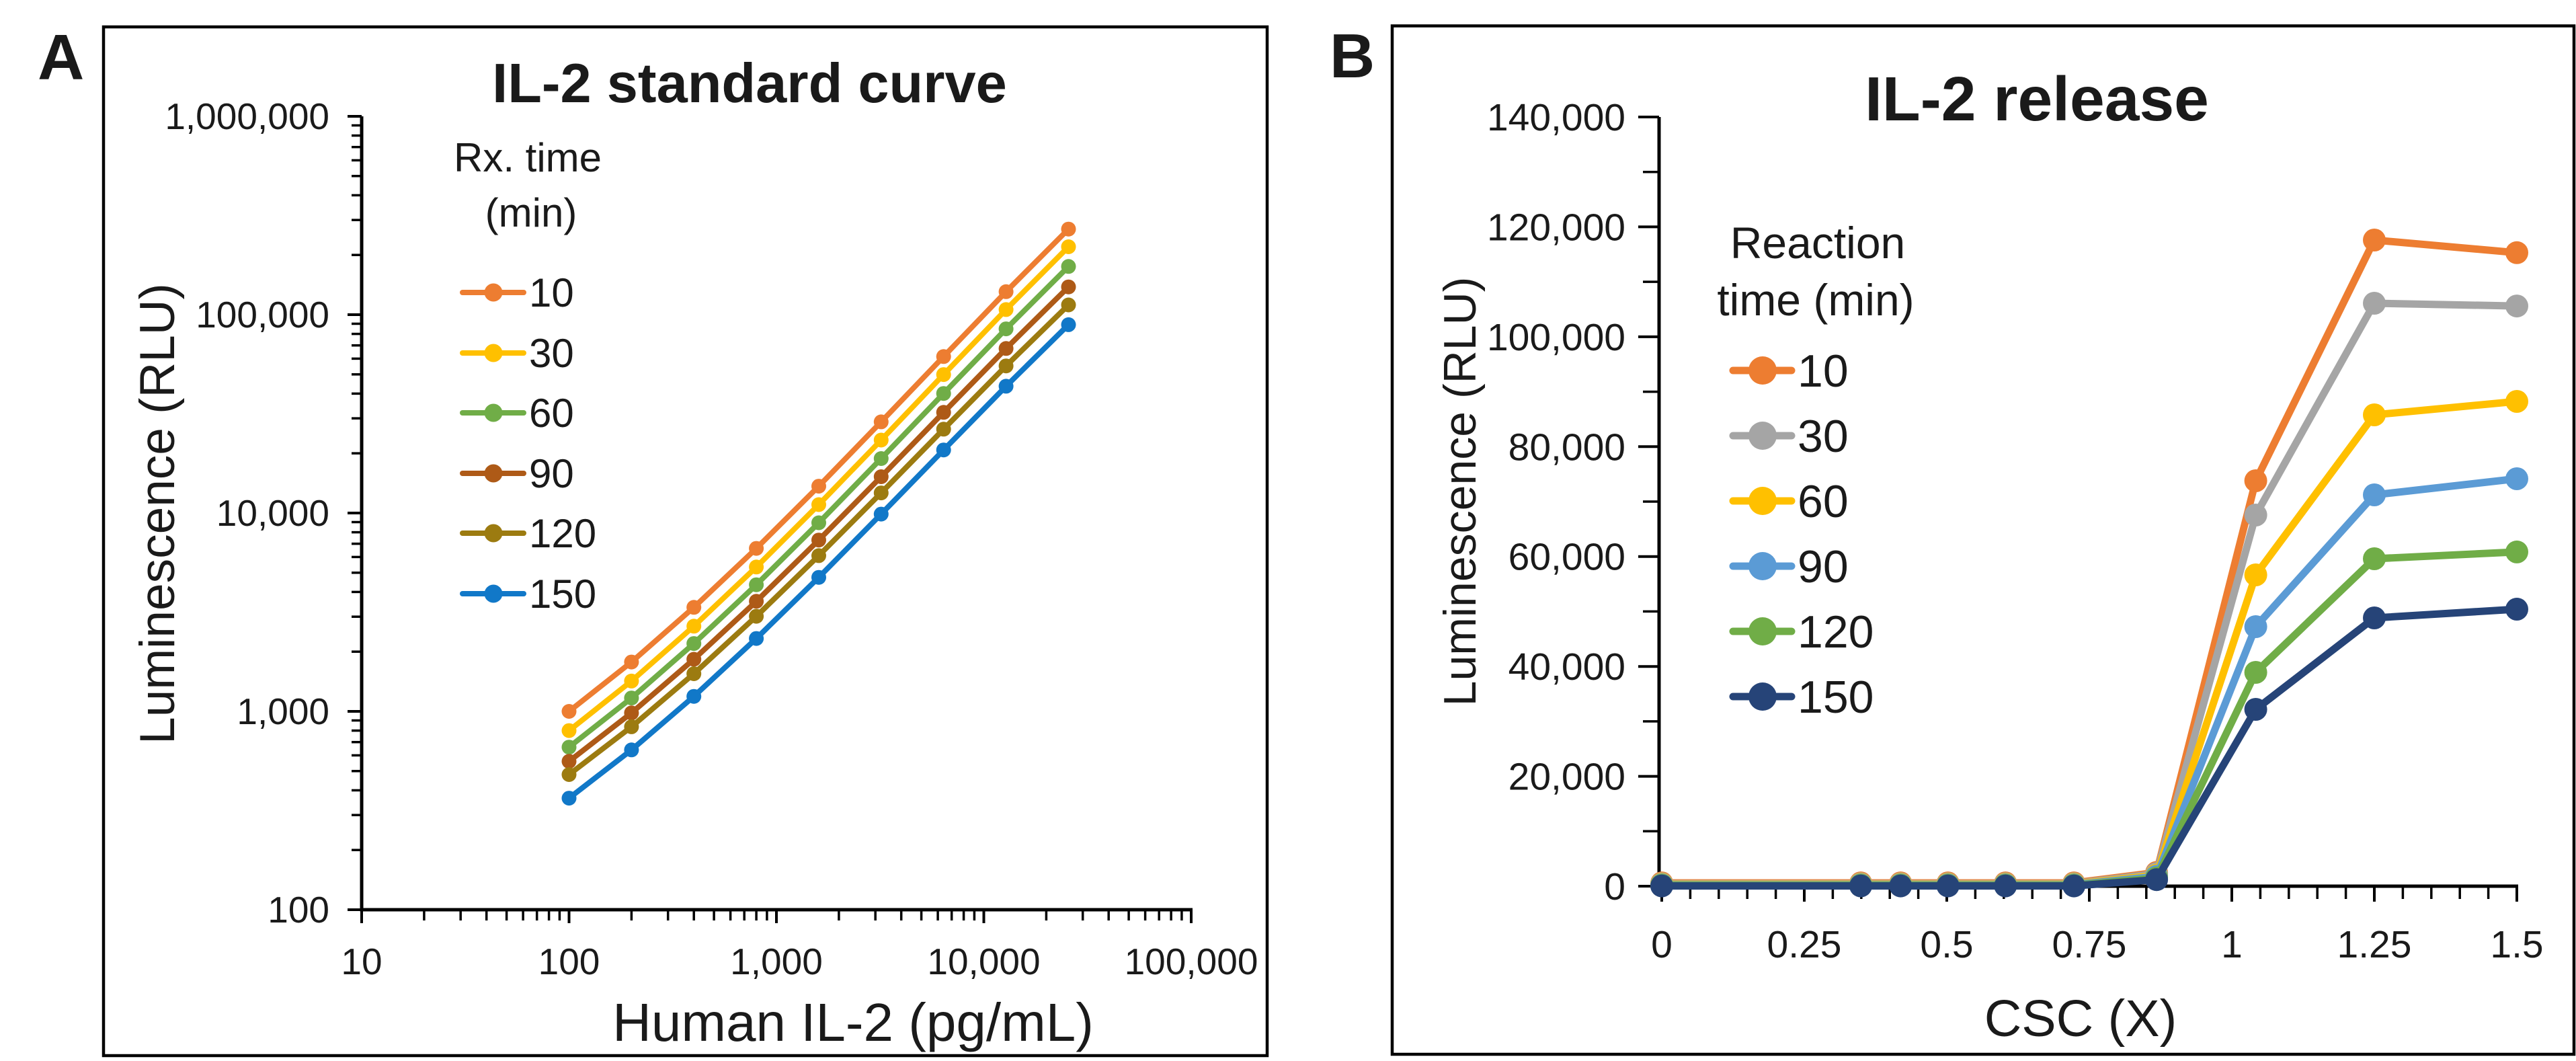 This screenshot has width=2576, height=1061. Describe the element at coordinates (1566, 777) in the screenshot. I see `svg-text: 20,000` at that location.